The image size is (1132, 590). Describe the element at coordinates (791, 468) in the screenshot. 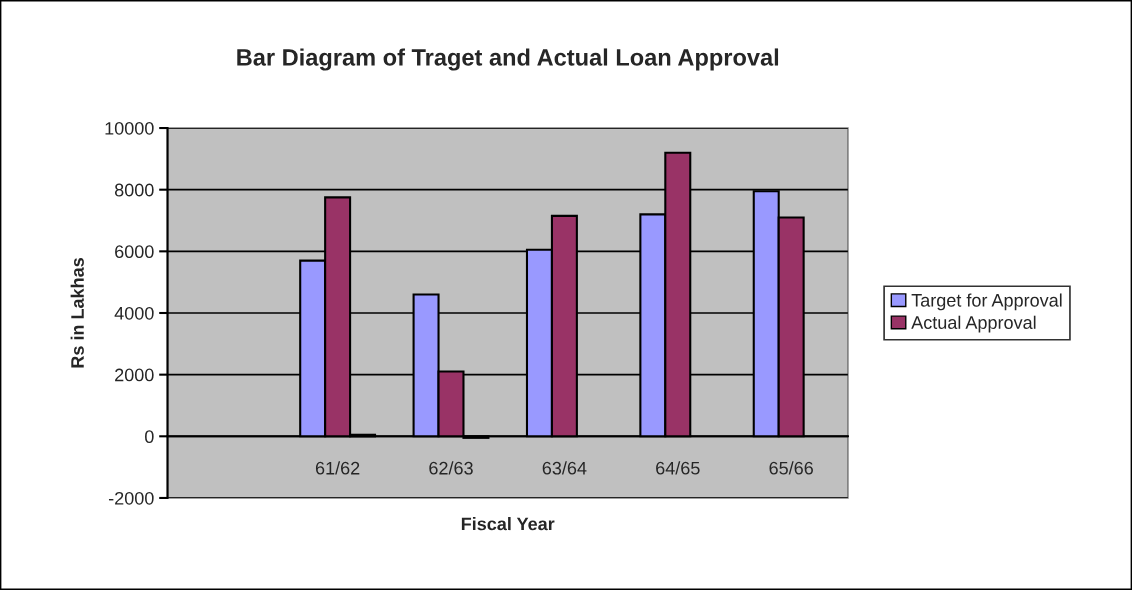

I see `x-tick-label: 65/66` at that location.